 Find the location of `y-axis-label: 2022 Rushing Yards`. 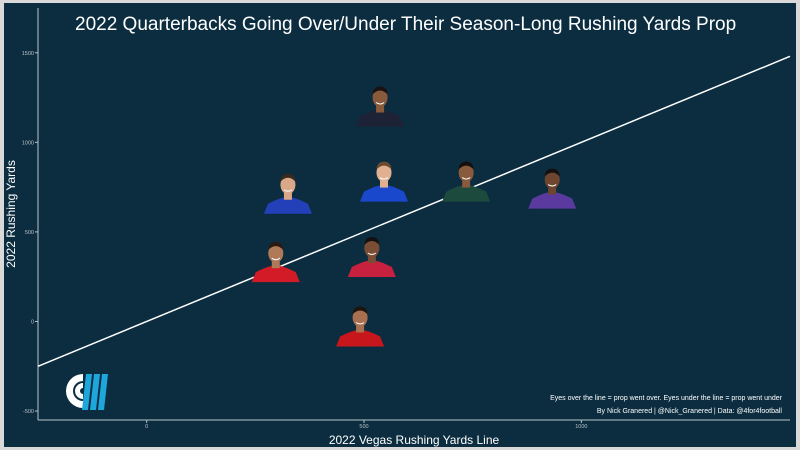

y-axis-label: 2022 Rushing Yards is located at coordinates (11, 214).